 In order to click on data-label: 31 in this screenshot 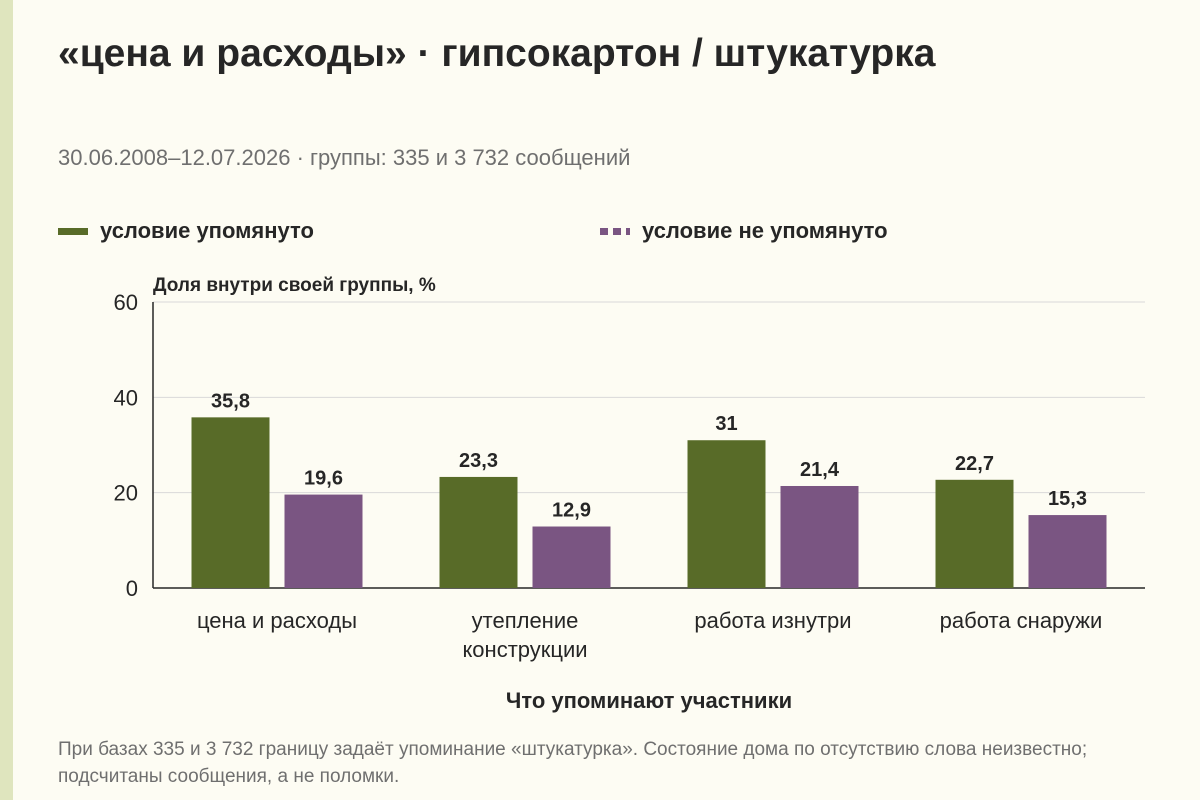, I will do `click(726, 424)`.